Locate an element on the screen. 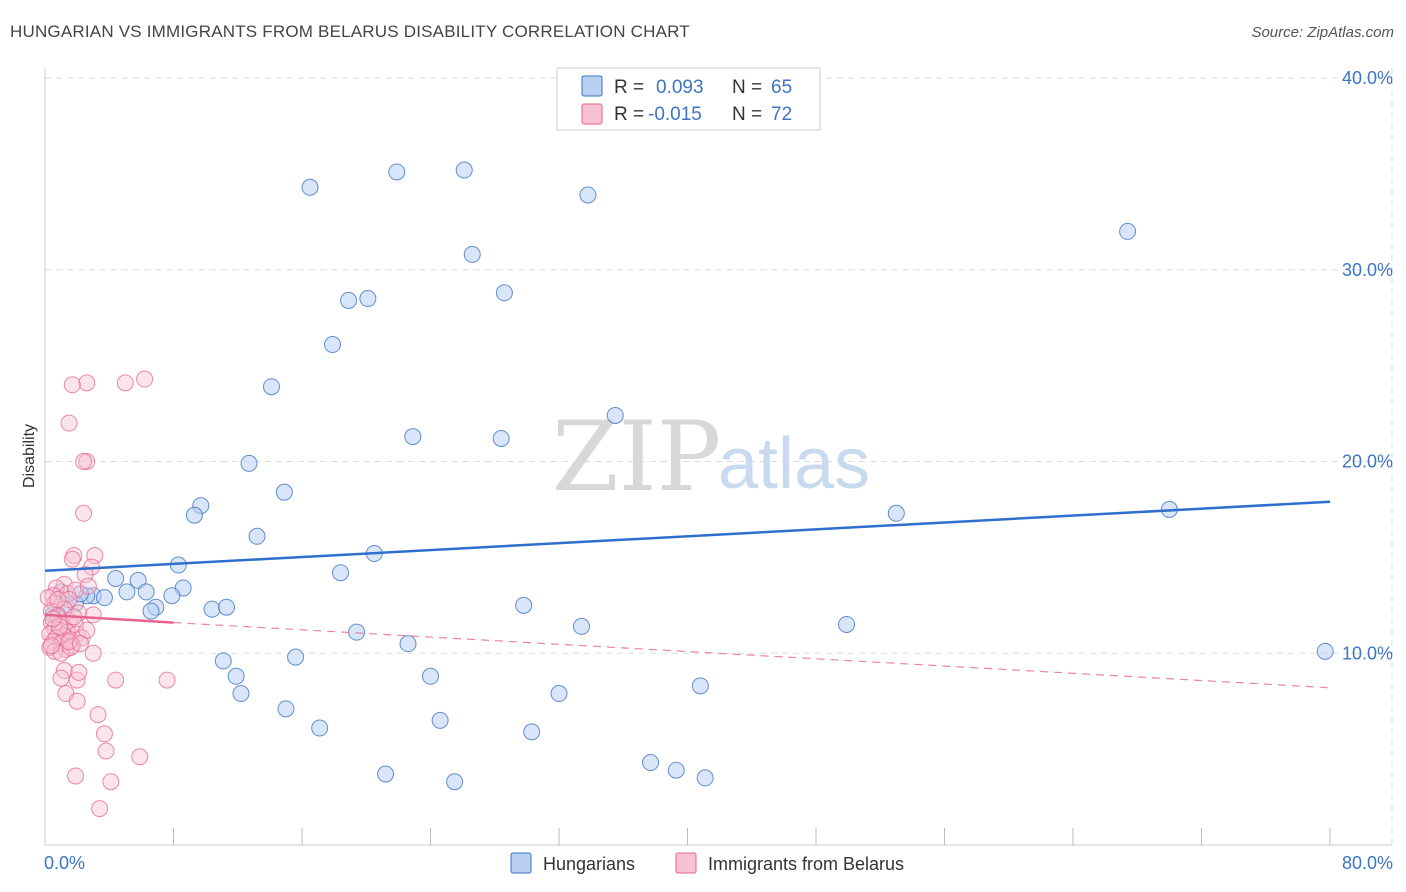 This screenshot has height=892, width=1406. legend-n-label-blue: N = is located at coordinates (747, 87).